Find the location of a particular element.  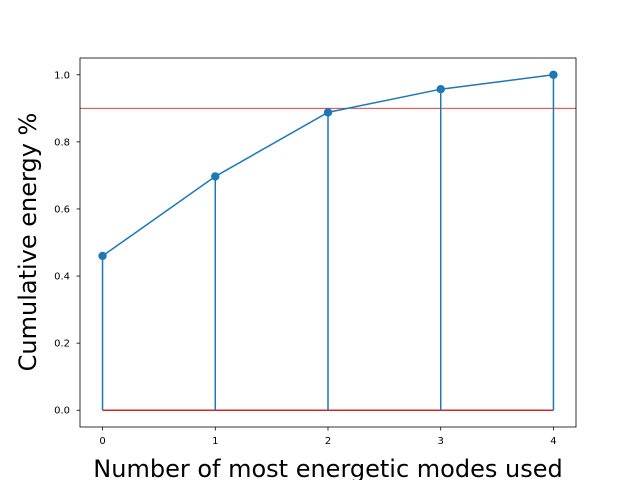

y-tick-label: 0.4 is located at coordinates (62, 277).